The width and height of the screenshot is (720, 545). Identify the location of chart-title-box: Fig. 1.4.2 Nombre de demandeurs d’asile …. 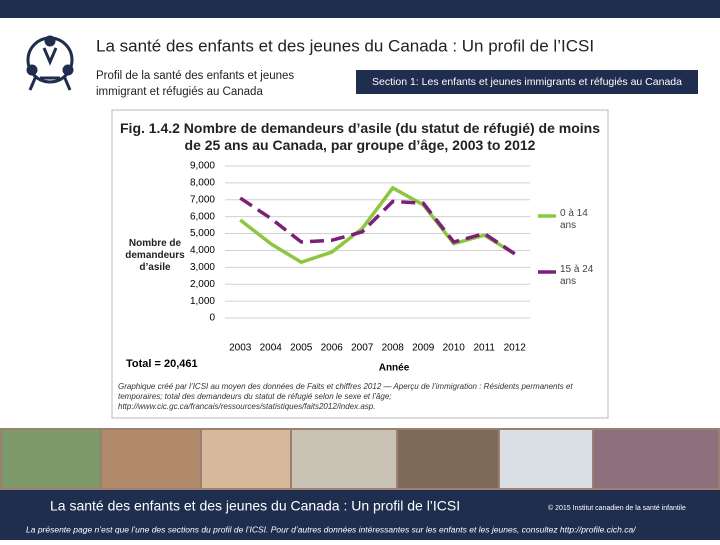
(360, 136).